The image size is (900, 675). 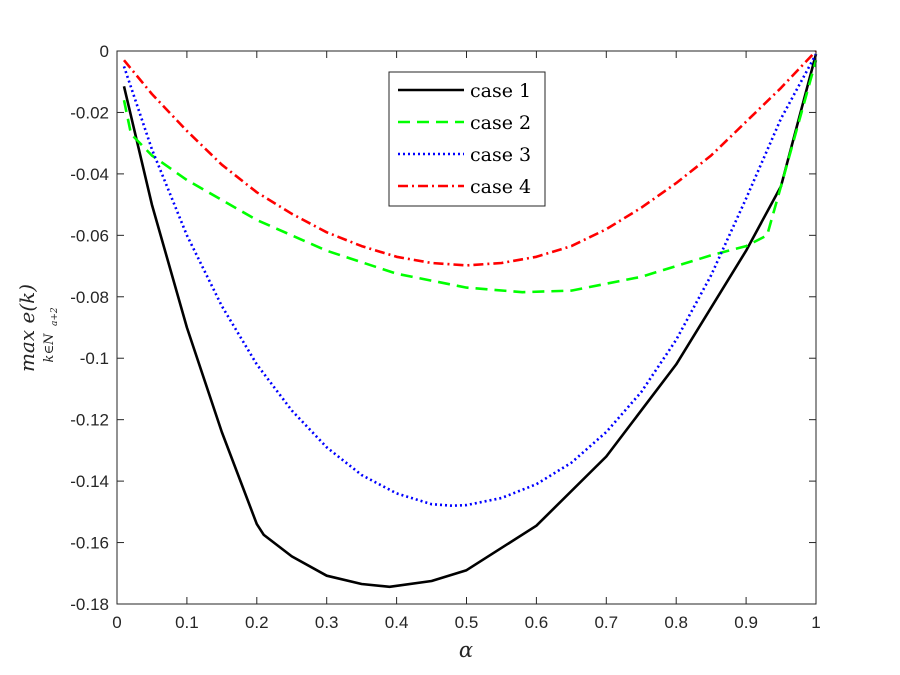 I want to click on legend-entries: case 1 case 2 case 3 case 4, so click(x=464, y=139).